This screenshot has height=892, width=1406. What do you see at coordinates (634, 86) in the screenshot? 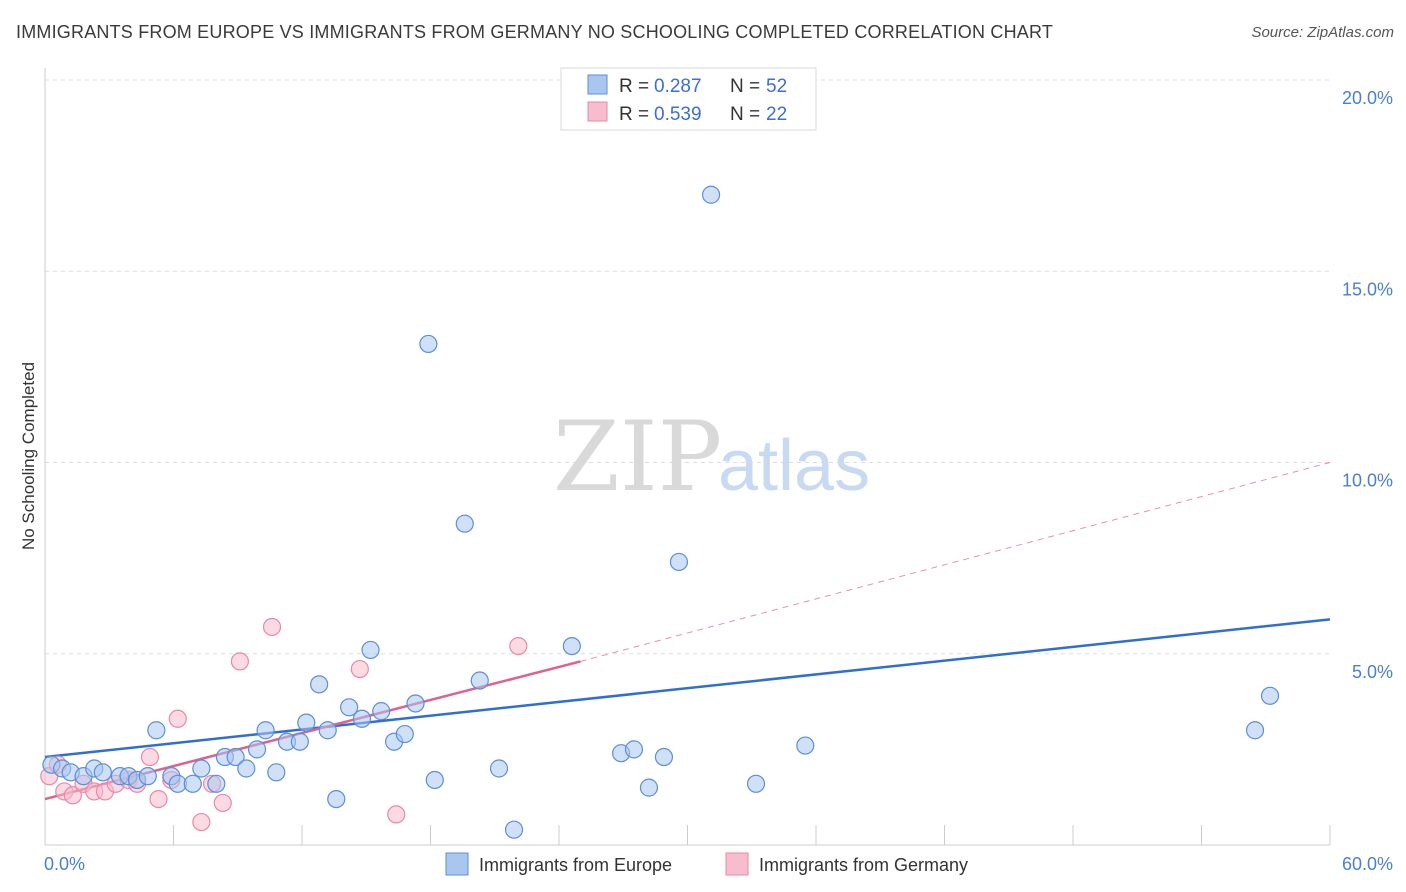
I see `legend-europe-r-label: R =` at bounding box center [634, 86].